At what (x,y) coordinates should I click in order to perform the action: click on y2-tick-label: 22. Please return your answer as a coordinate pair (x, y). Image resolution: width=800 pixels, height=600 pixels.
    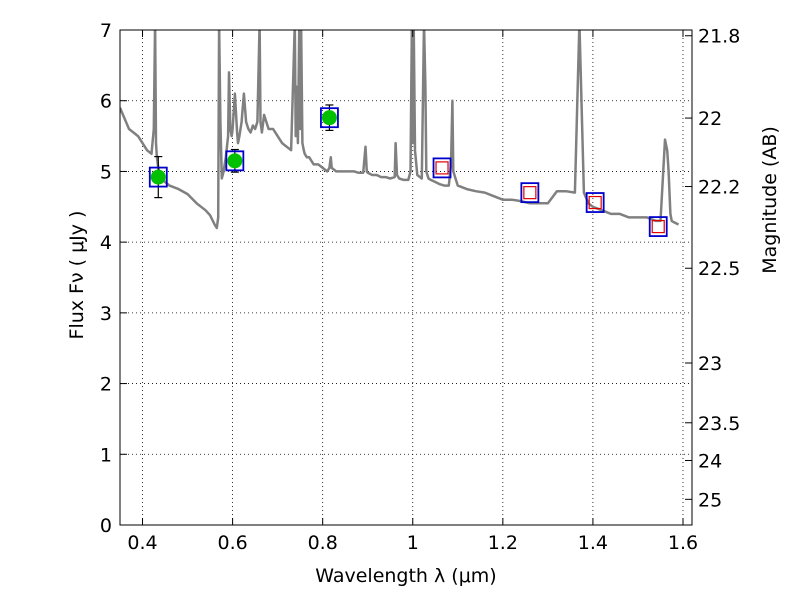
    Looking at the image, I should click on (710, 119).